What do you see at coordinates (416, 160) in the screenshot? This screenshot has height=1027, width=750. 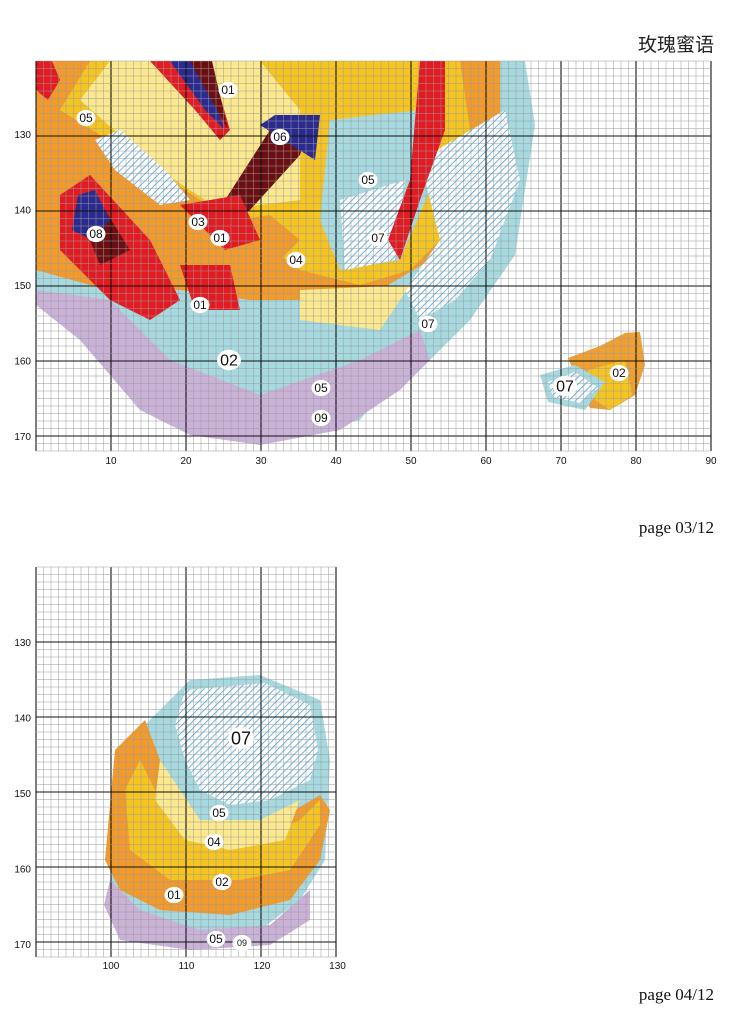 I see `region-03d` at bounding box center [416, 160].